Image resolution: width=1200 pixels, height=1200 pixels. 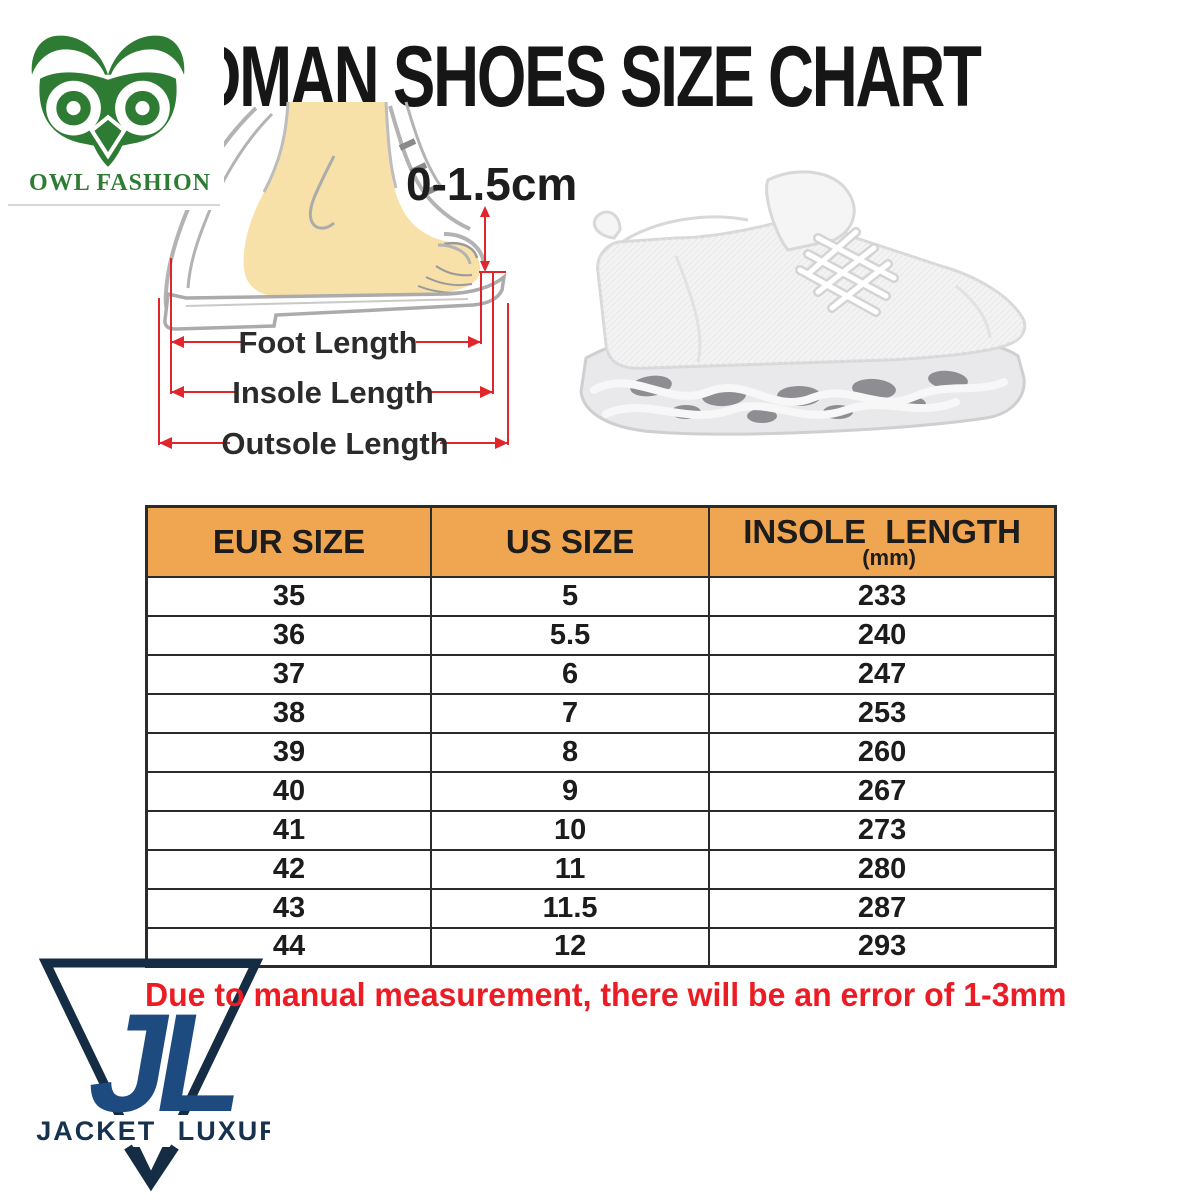 I want to click on table-row: 42 11 280, so click(x=601, y=869).